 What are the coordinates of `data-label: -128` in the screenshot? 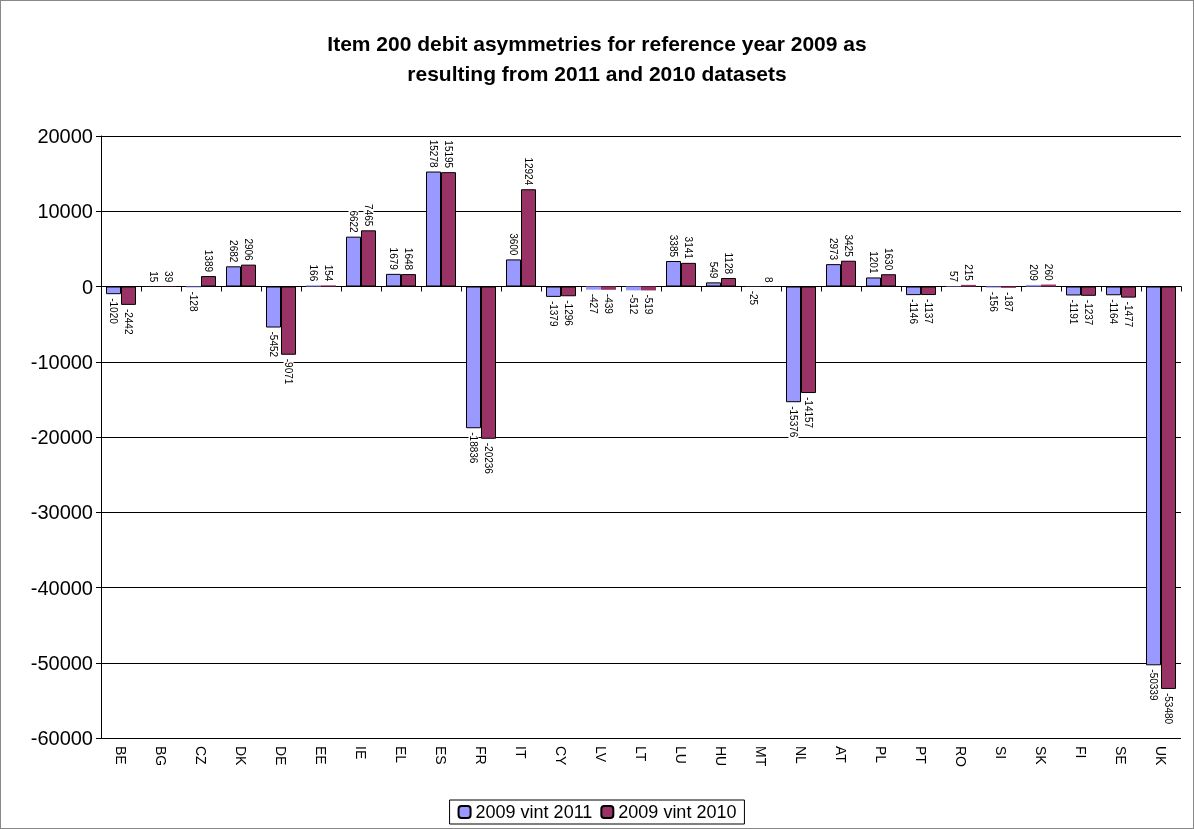 It's located at (193, 301).